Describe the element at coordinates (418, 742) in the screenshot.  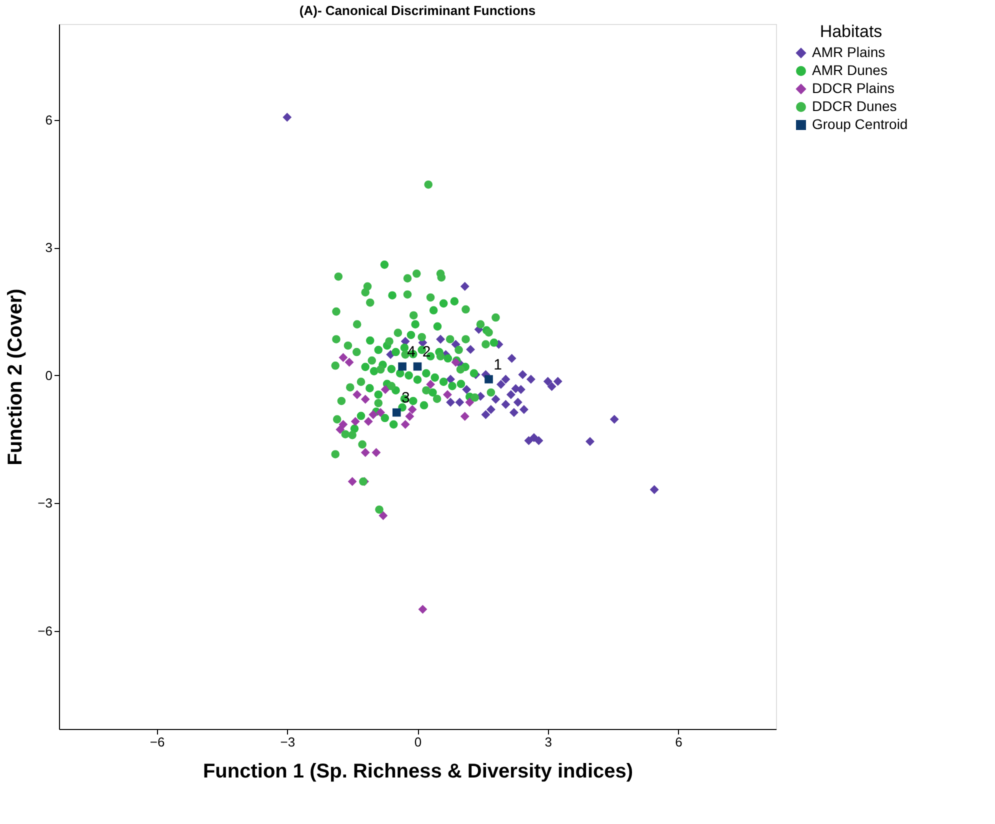
I see `x-tick-label: 0` at that location.